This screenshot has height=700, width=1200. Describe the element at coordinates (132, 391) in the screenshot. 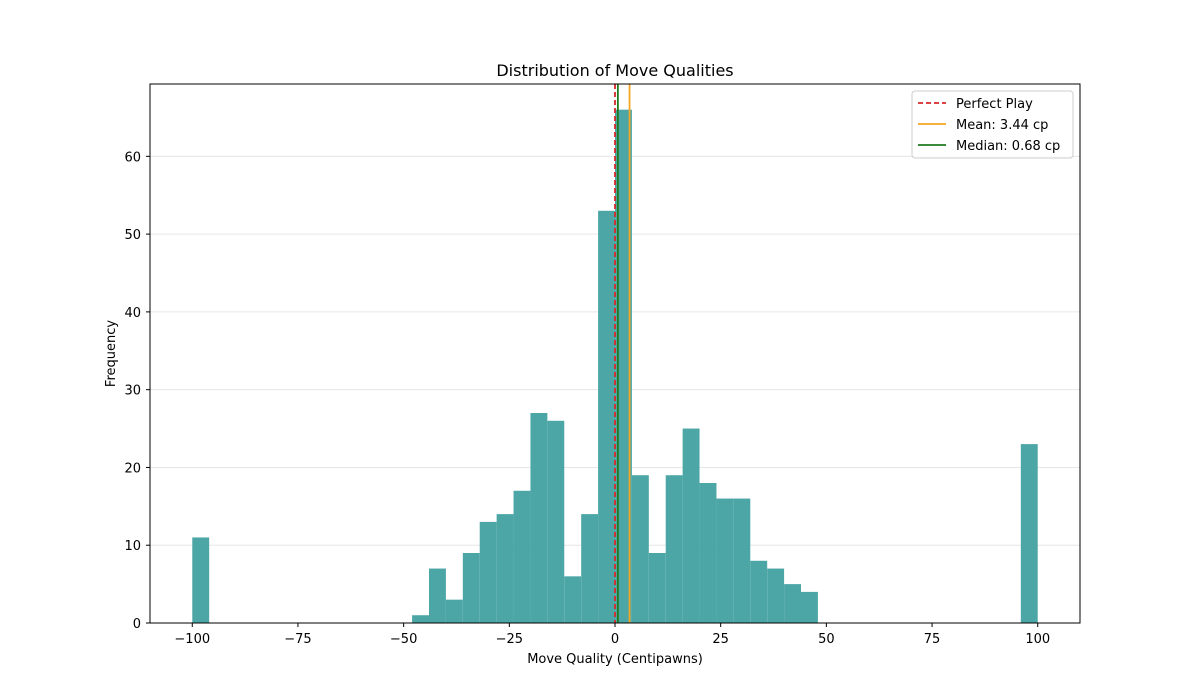

I see `y-tick-label: 30` at that location.